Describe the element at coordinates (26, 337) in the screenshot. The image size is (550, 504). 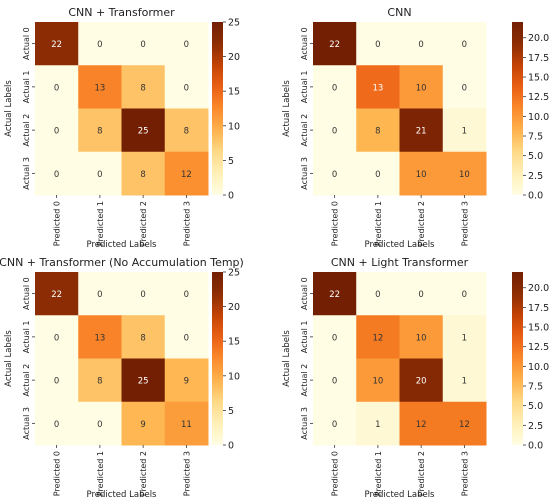
I see `y-tick-label: Actual 1` at that location.